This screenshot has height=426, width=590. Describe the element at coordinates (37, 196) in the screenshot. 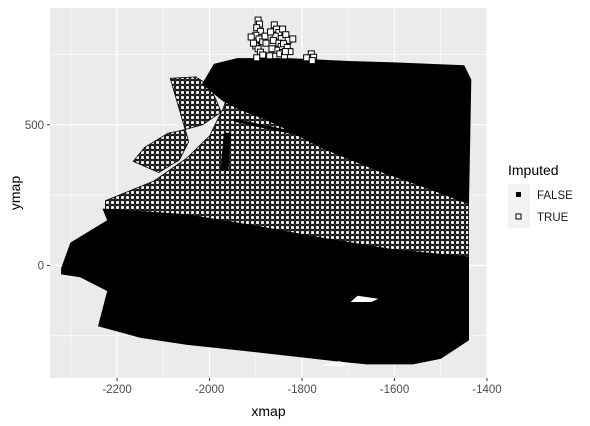

I see `y-axis: 0 500` at that location.